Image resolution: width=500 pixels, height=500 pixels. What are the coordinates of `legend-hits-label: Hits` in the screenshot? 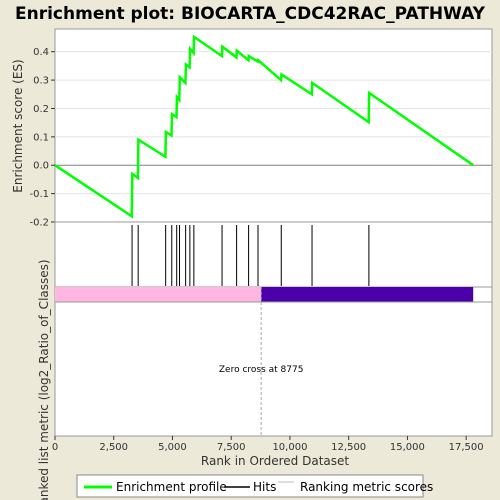 It's located at (264, 487).